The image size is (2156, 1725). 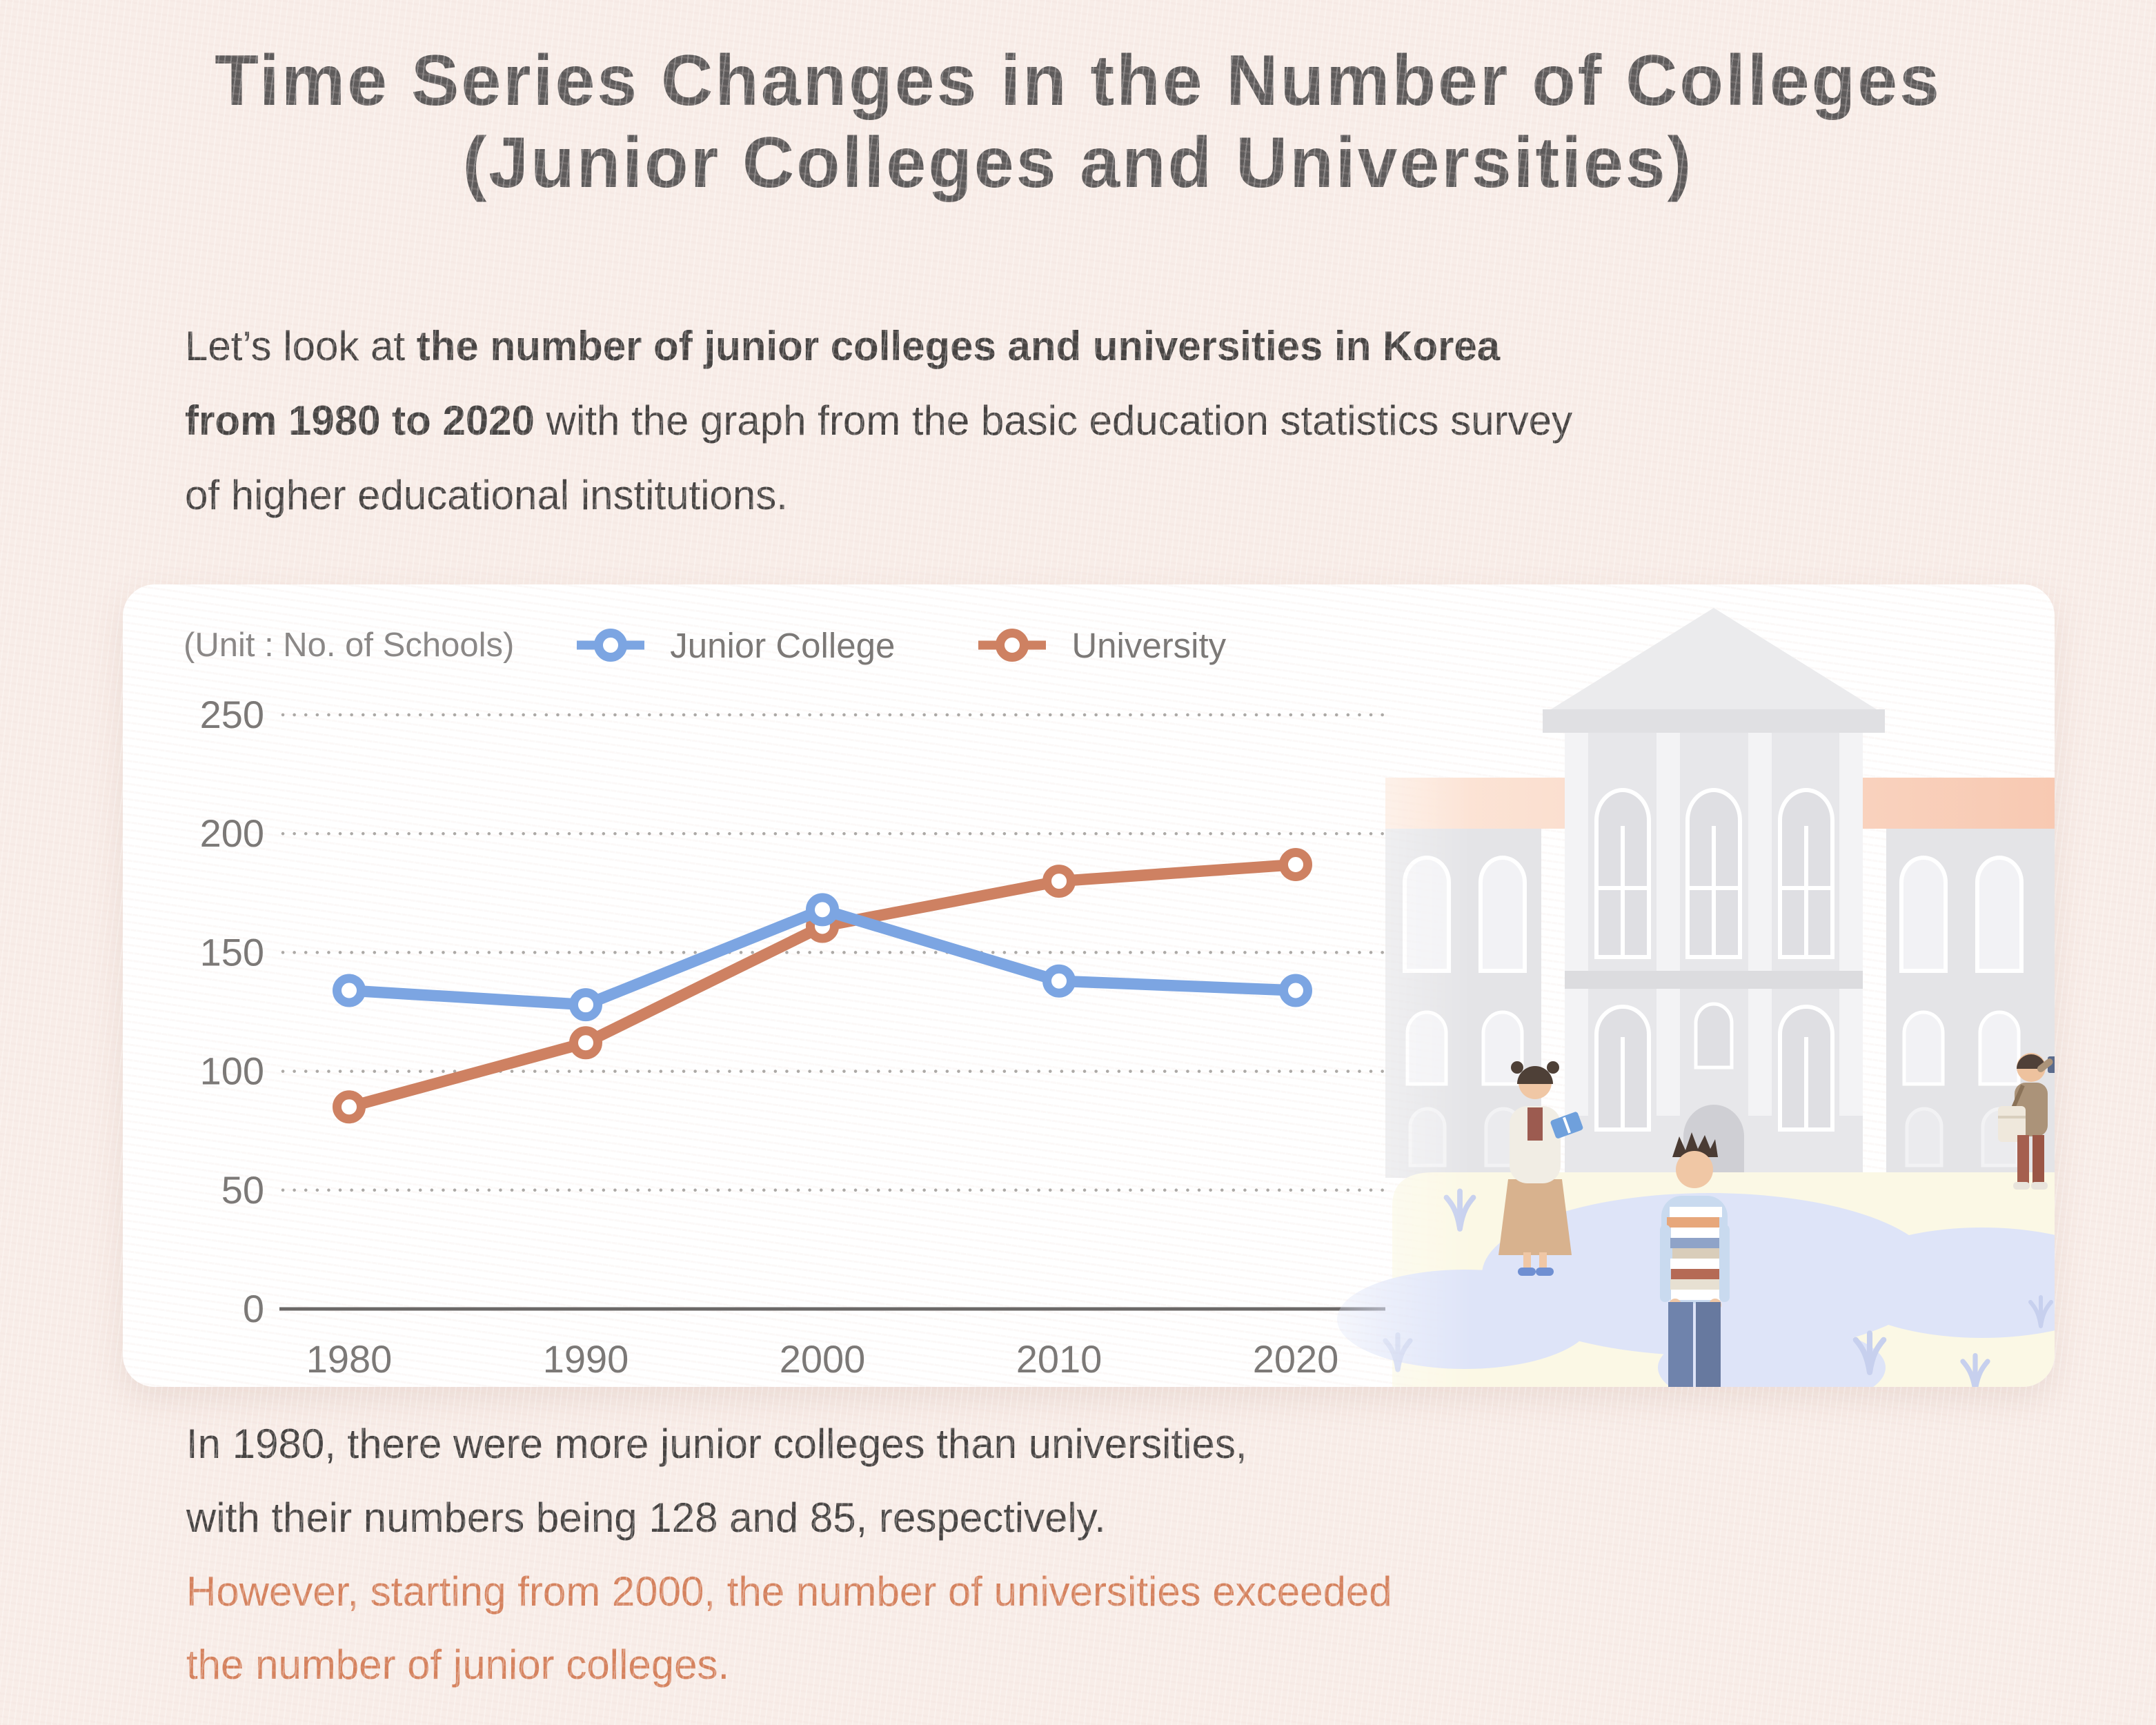 What do you see at coordinates (360, 420) in the screenshot?
I see `intro-text-bold-2: from 1980 to 2020` at bounding box center [360, 420].